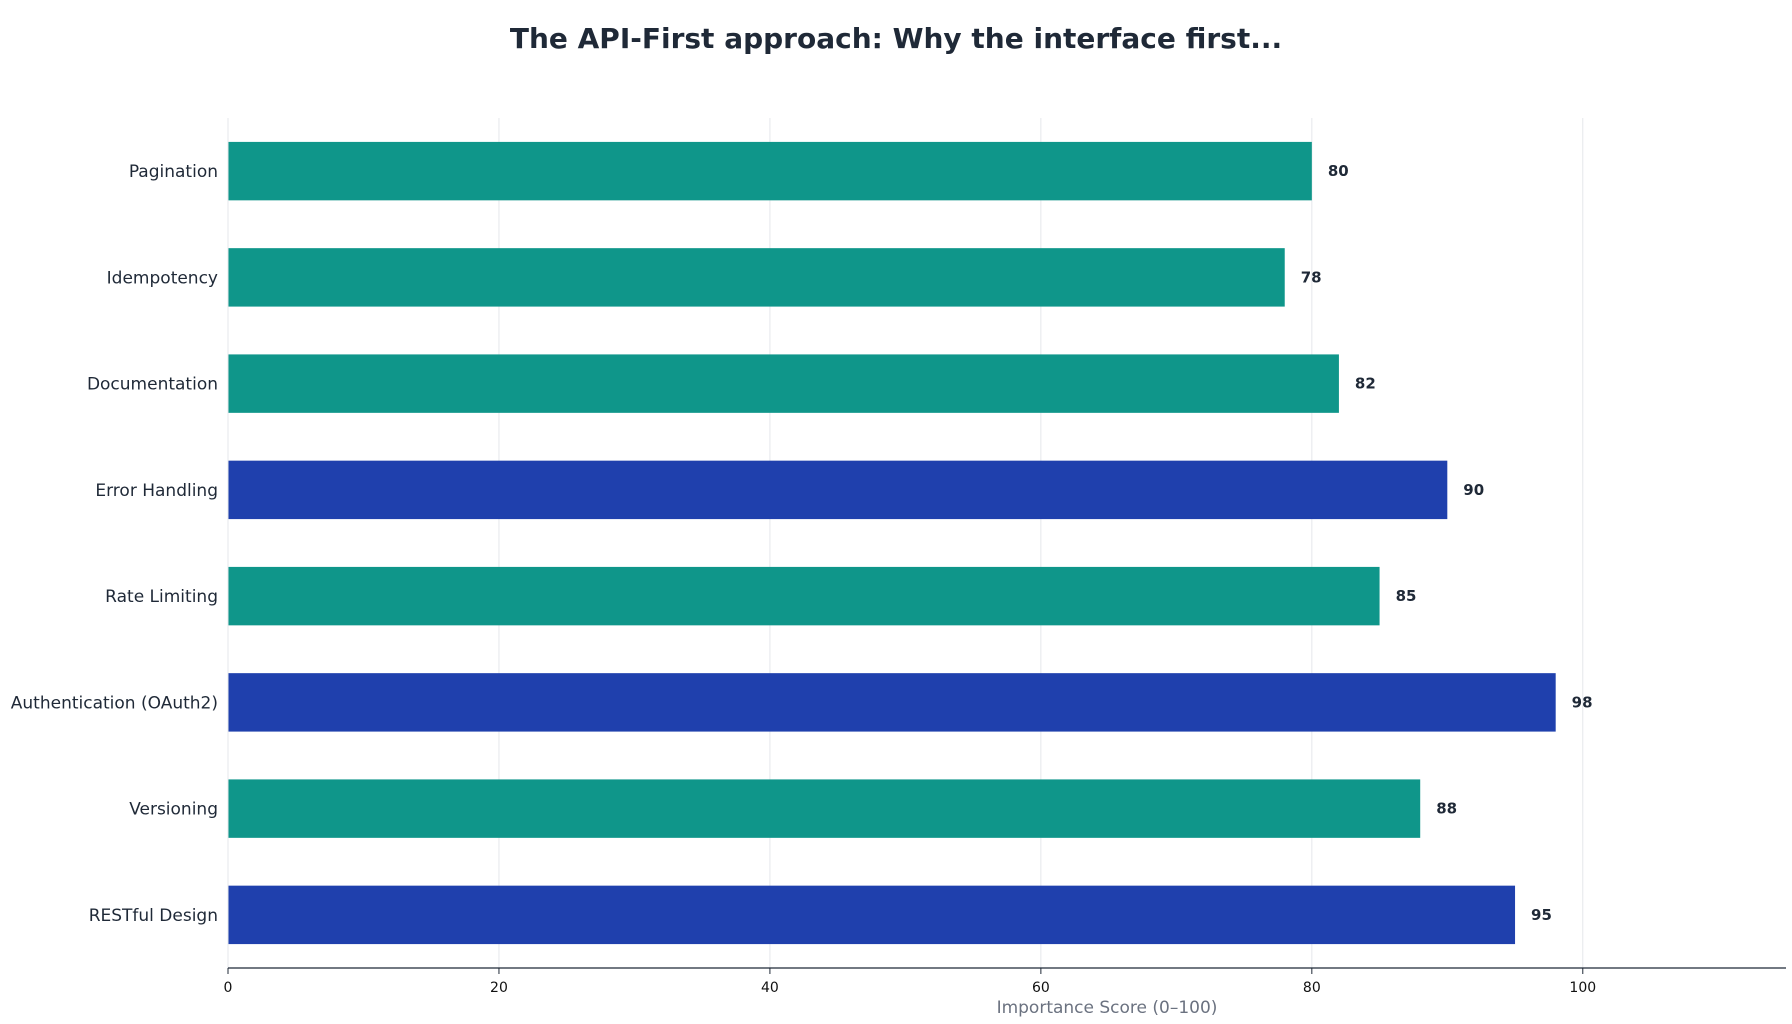  What do you see at coordinates (1311, 277) in the screenshot?
I see `value-label: 78` at bounding box center [1311, 277].